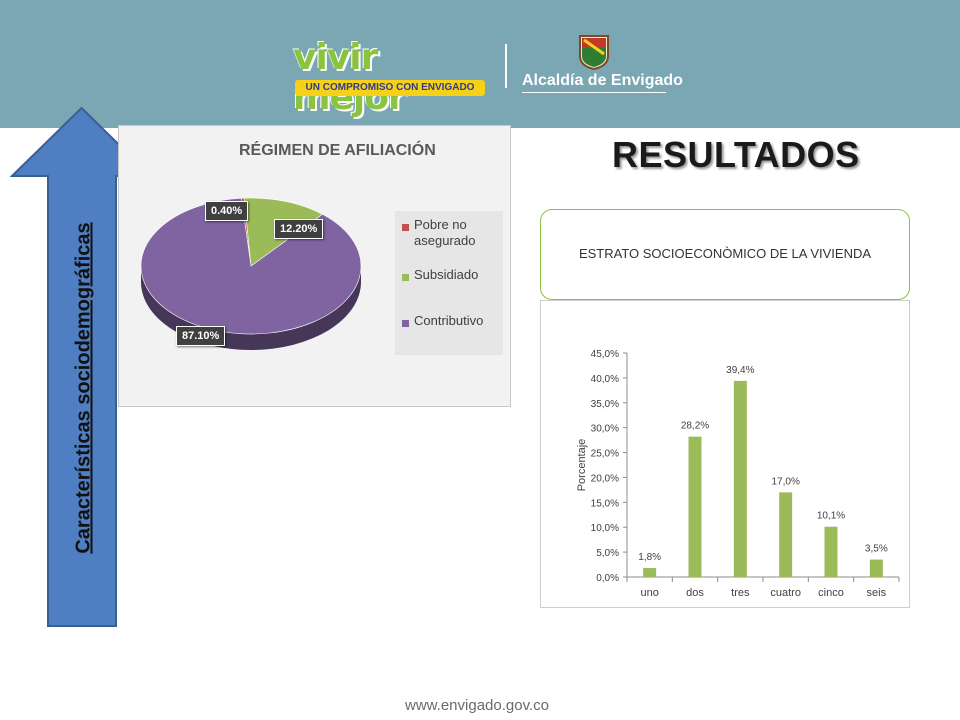 Image resolution: width=960 pixels, height=720 pixels. I want to click on bar-tres, so click(740, 478).